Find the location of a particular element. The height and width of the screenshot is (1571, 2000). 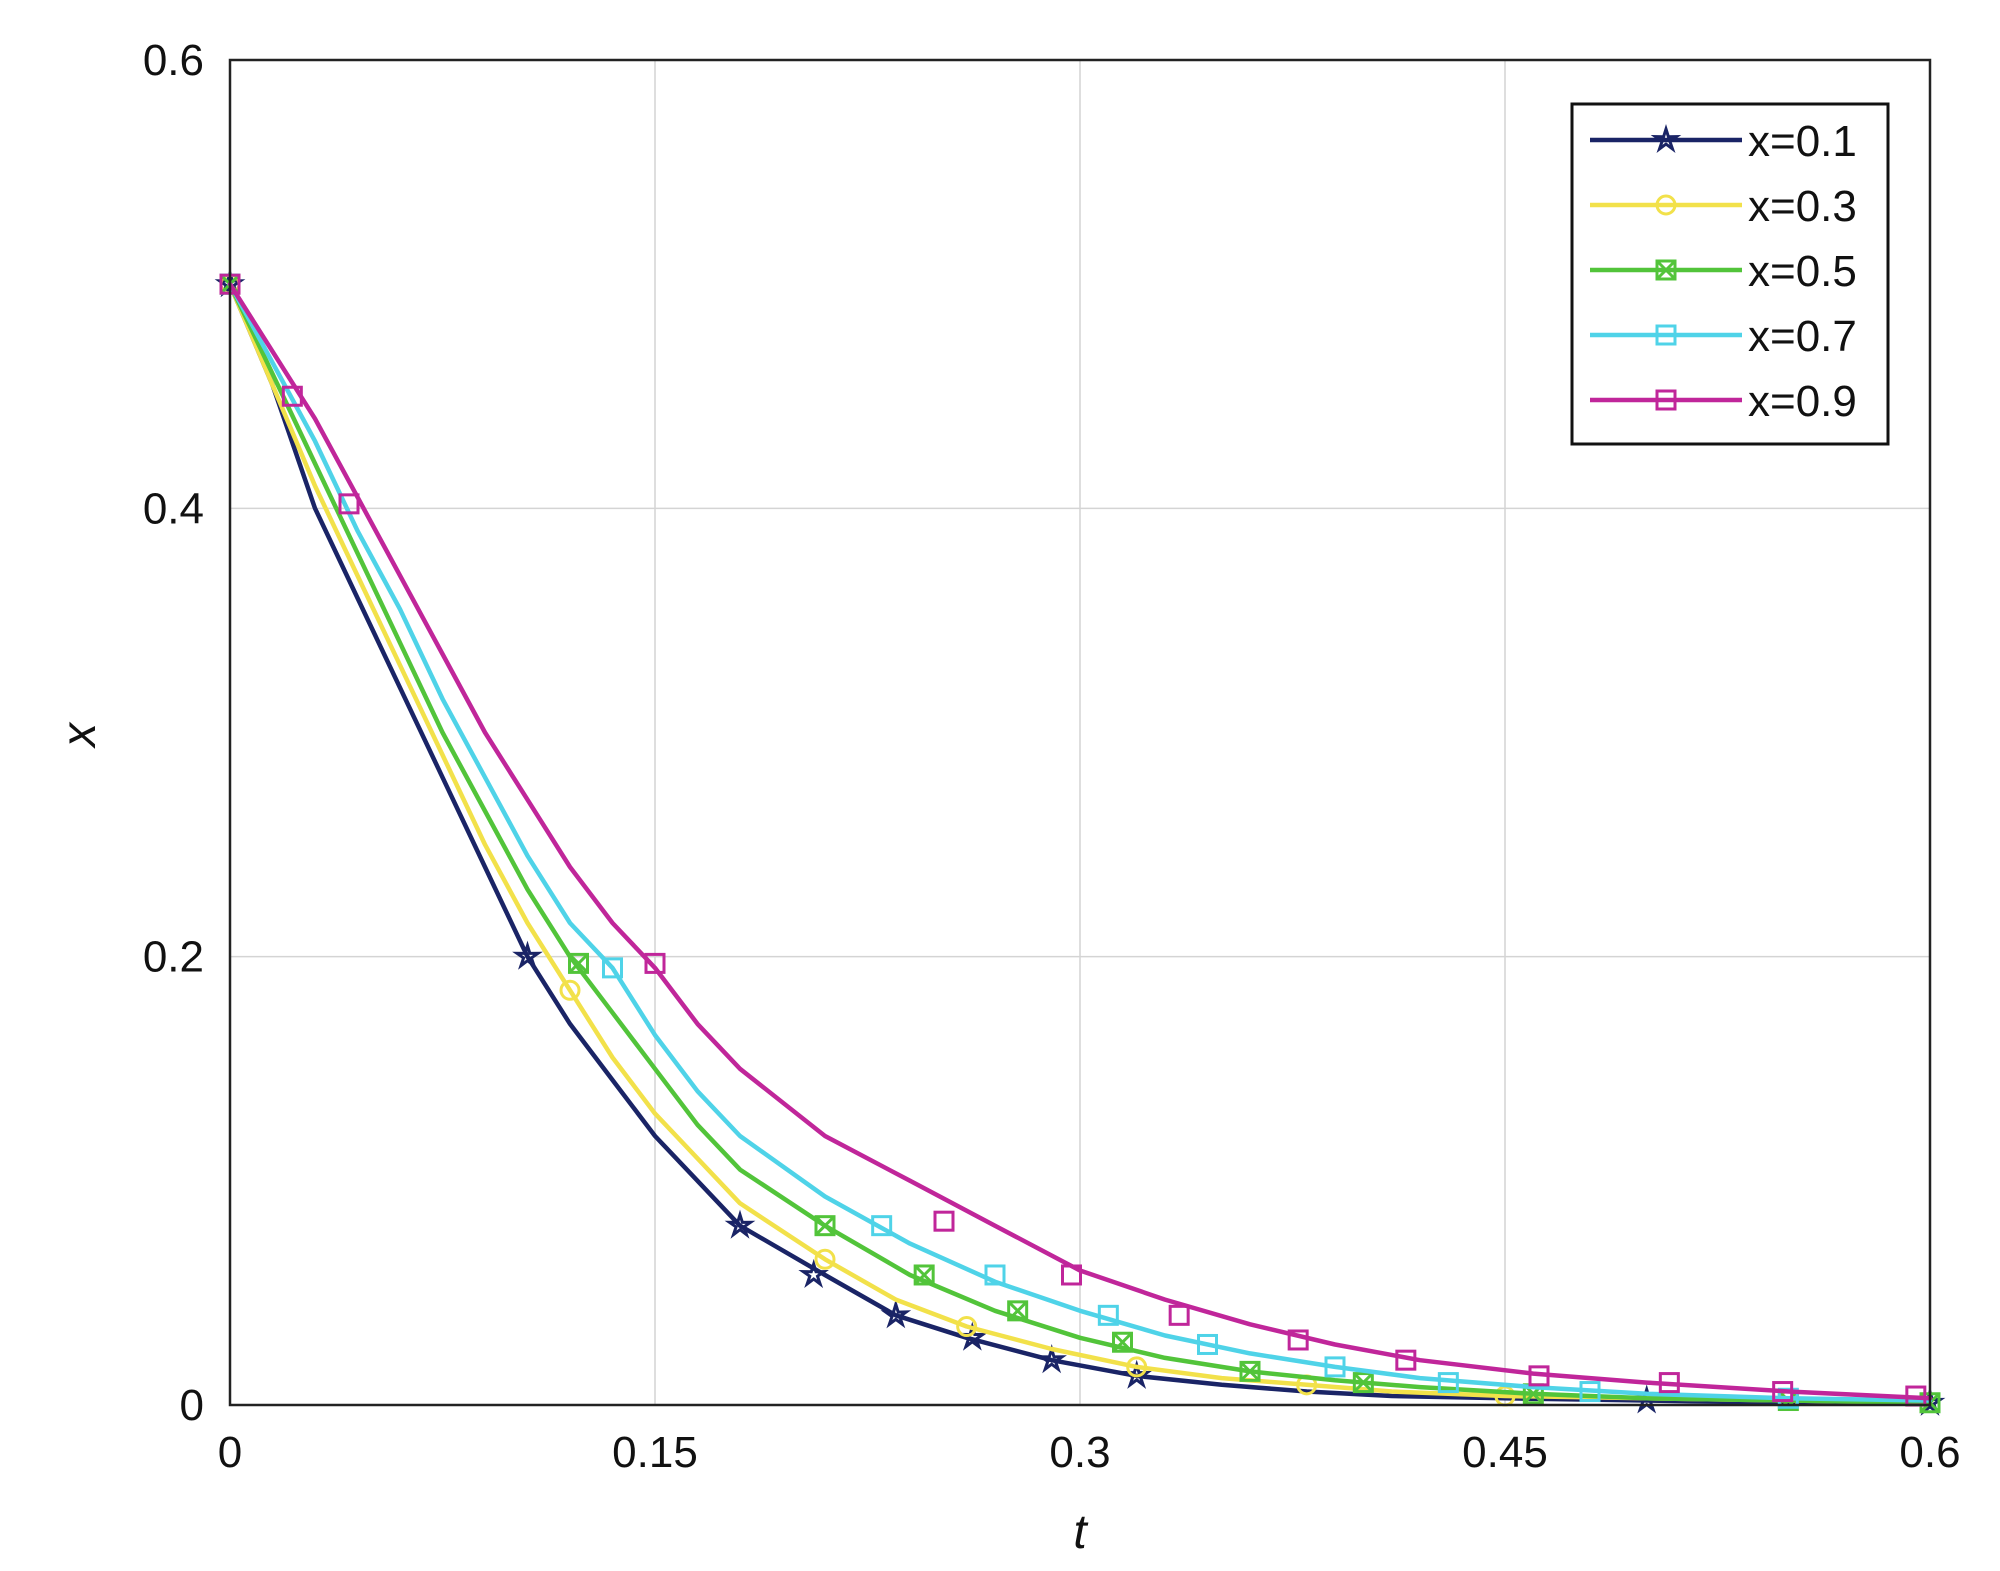

x-tick-label: 0.45 is located at coordinates (1505, 1452).